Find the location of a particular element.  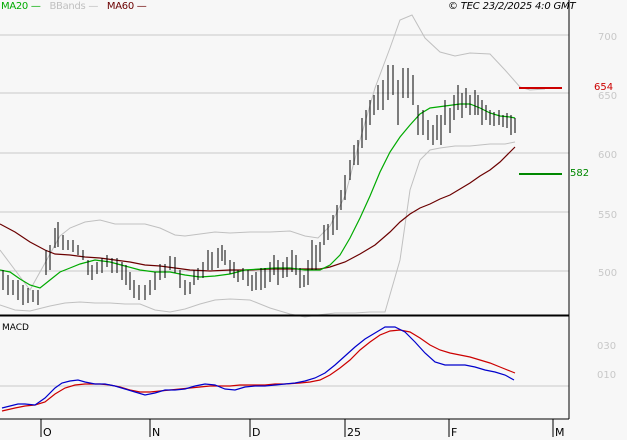

price-axis-label-550: 550 is located at coordinates (608, 215).